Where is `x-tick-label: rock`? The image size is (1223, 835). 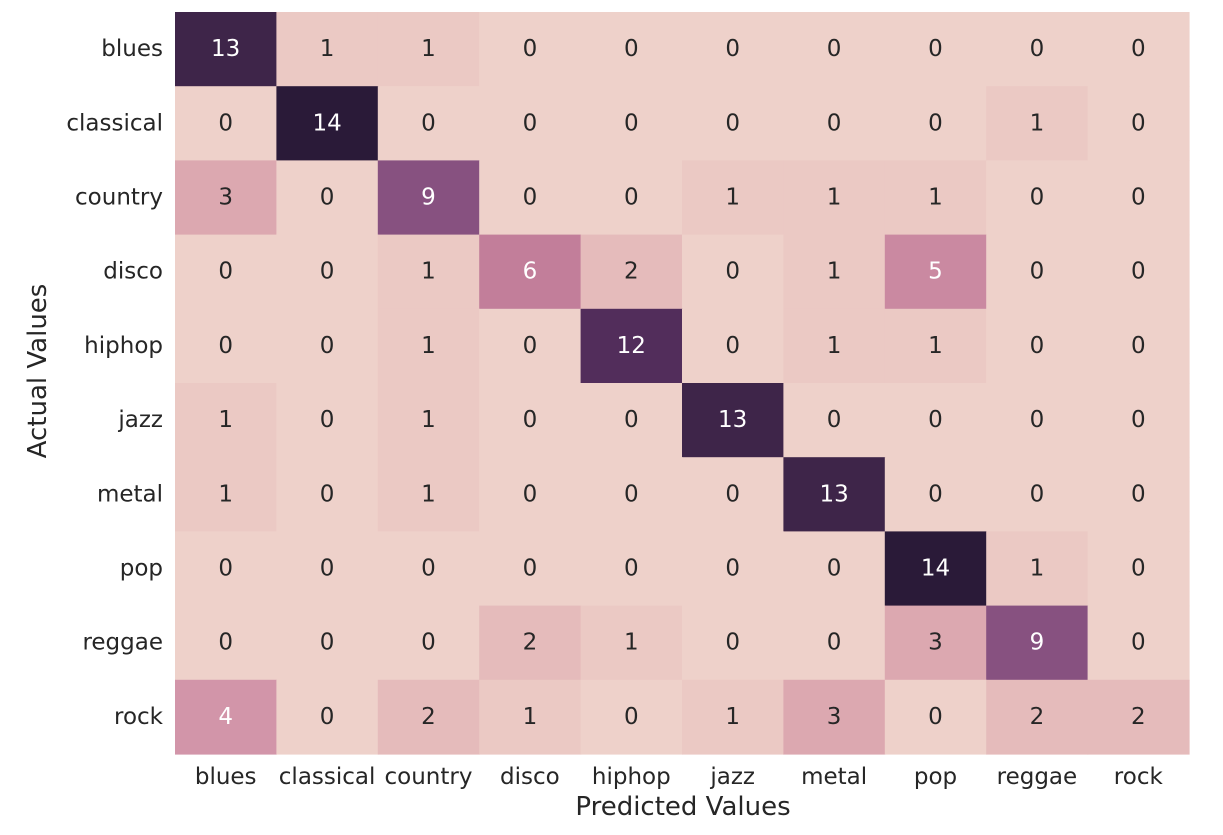 x-tick-label: rock is located at coordinates (1139, 777).